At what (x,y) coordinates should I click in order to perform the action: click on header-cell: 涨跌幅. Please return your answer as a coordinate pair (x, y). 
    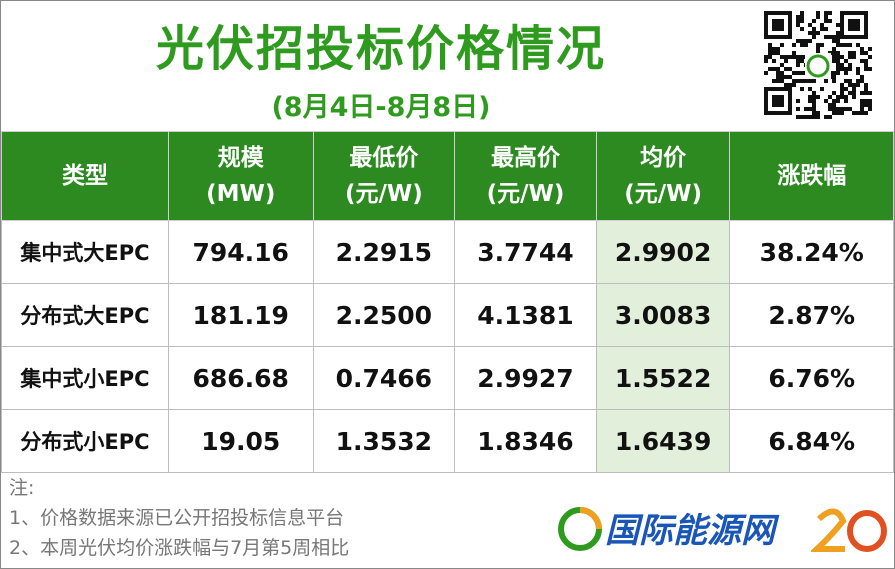
    Looking at the image, I should click on (811, 176).